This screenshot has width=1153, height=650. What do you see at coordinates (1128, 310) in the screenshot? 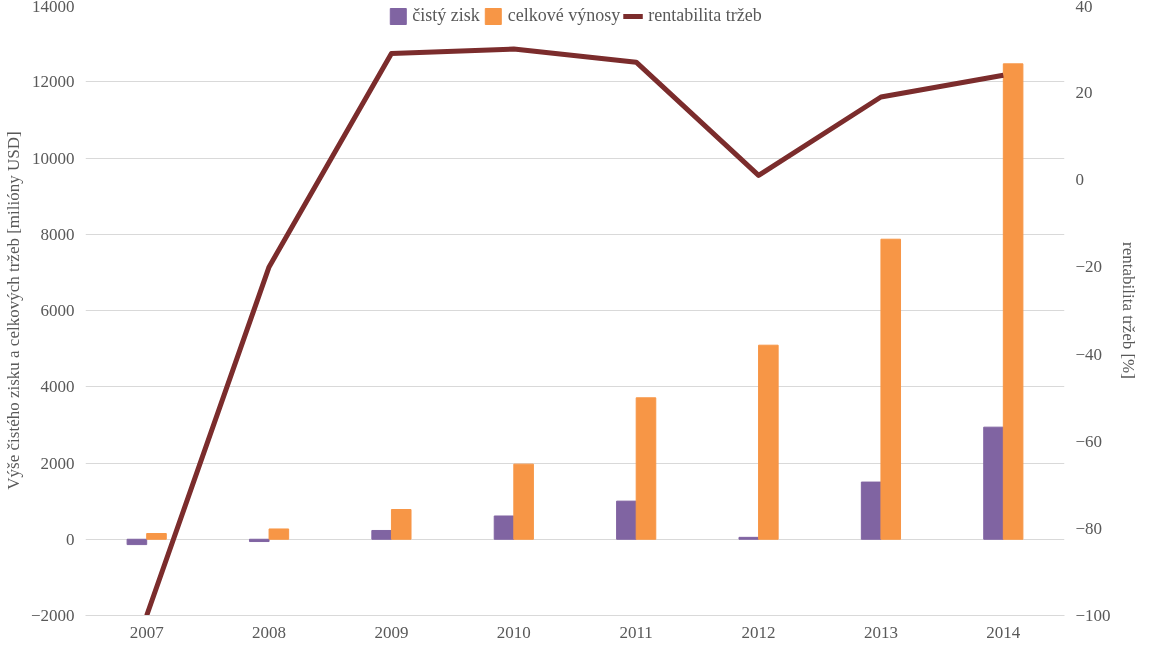
I see `y2-axis-title: rentabilita tržeb [%]` at bounding box center [1128, 310].